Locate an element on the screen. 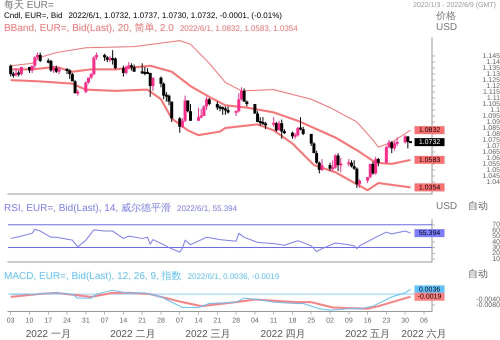  text: 2022 五月 is located at coordinates (367, 334).